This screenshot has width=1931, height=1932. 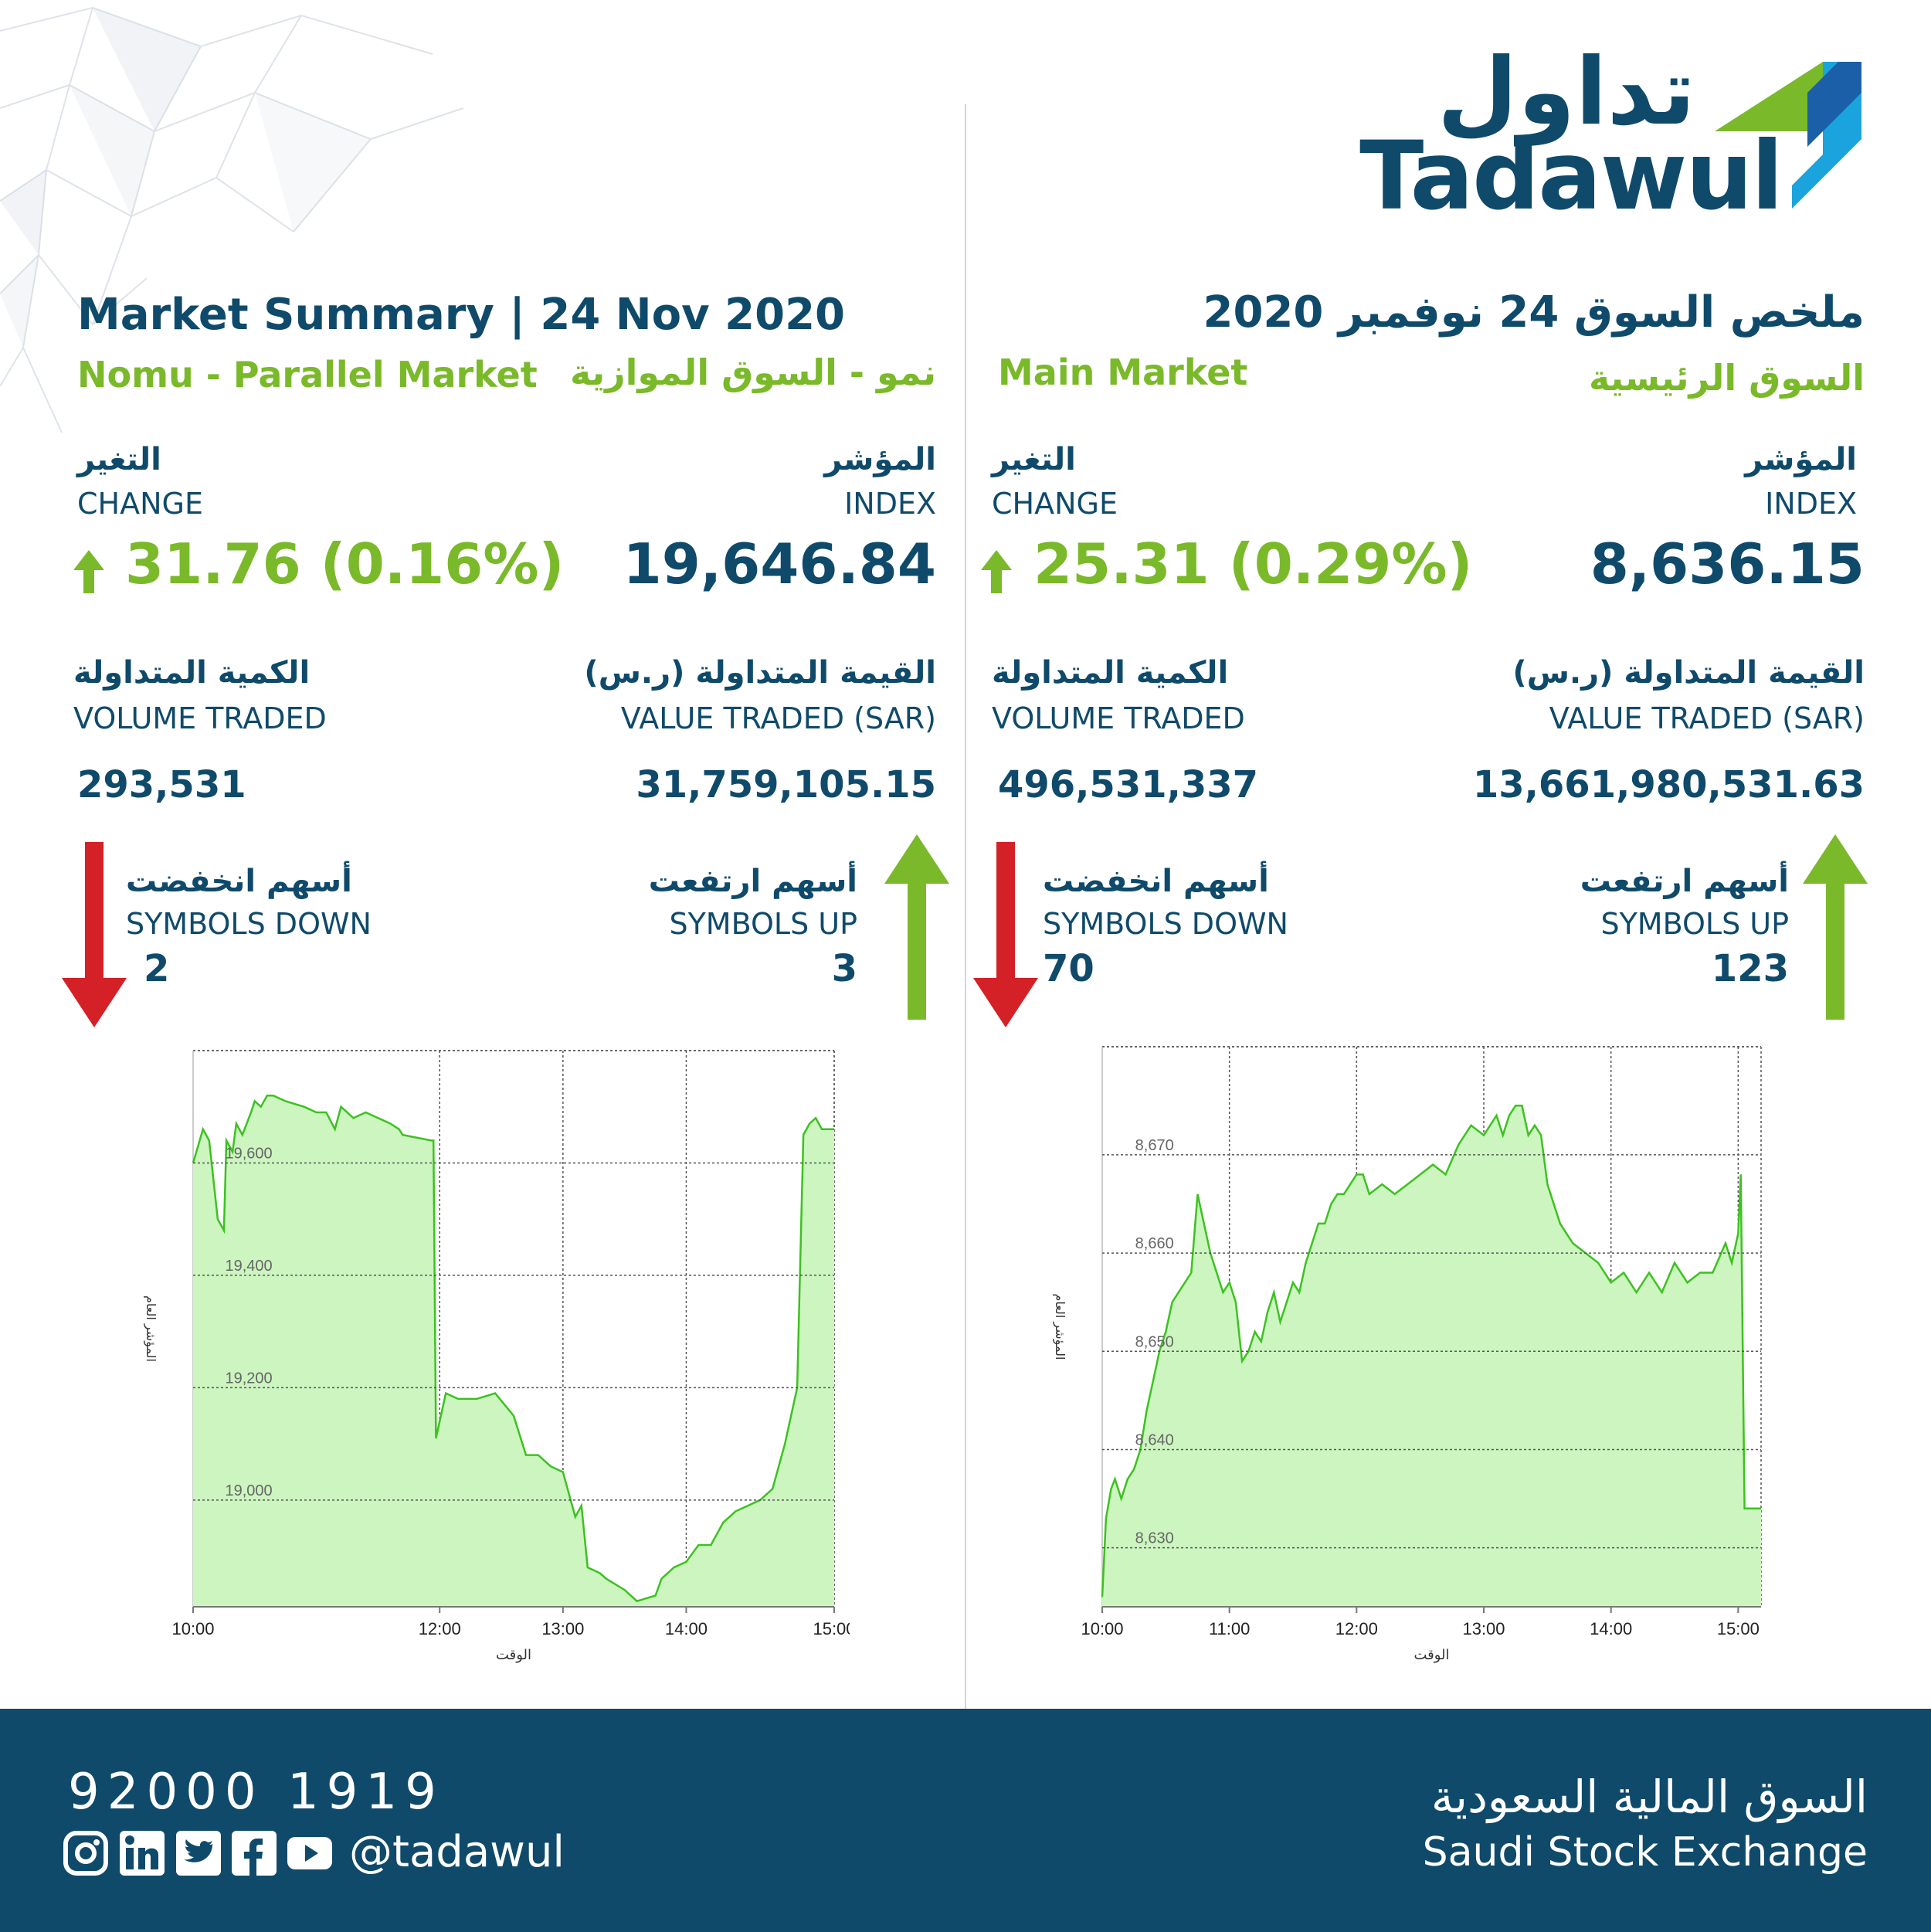 I want to click on center-divider, so click(x=965, y=908).